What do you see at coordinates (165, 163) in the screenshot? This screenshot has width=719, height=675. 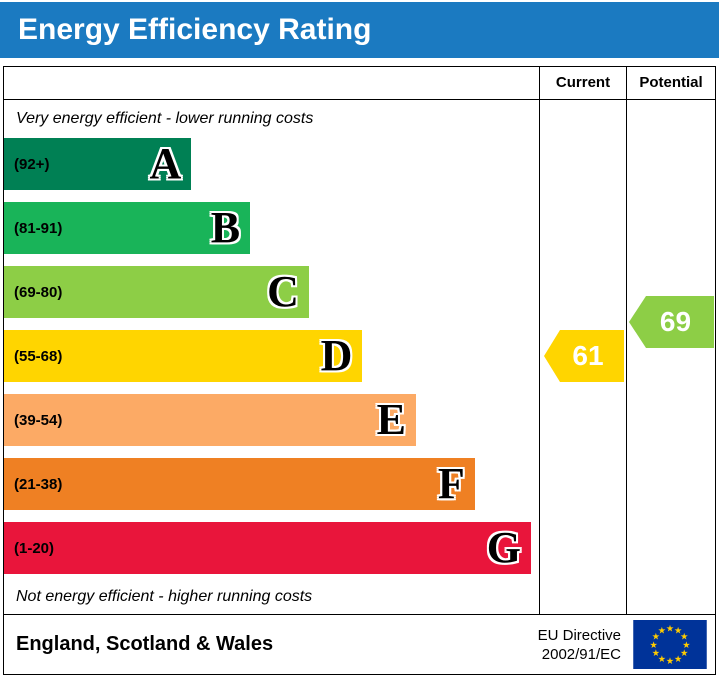 I see `band-letter: A` at bounding box center [165, 163].